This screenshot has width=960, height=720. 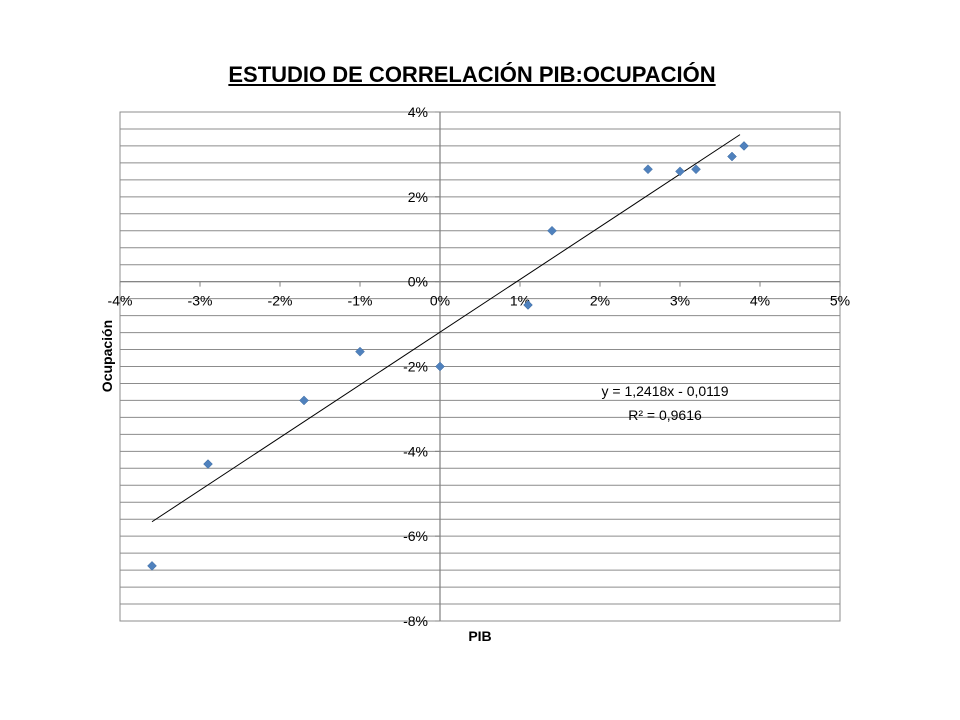 What do you see at coordinates (415, 367) in the screenshot?
I see `y-tick-label: -2%` at bounding box center [415, 367].